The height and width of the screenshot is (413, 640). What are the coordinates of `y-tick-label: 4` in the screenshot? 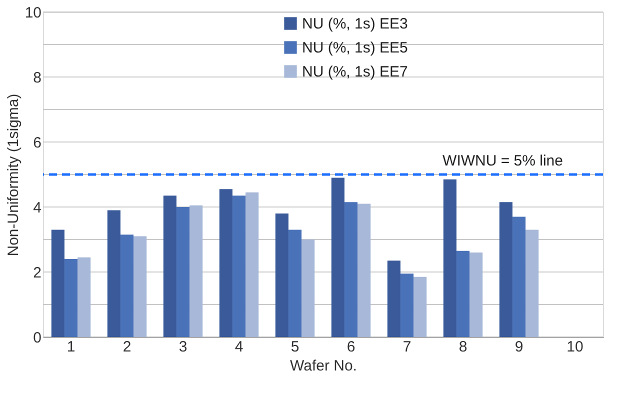 It's located at (37, 208).